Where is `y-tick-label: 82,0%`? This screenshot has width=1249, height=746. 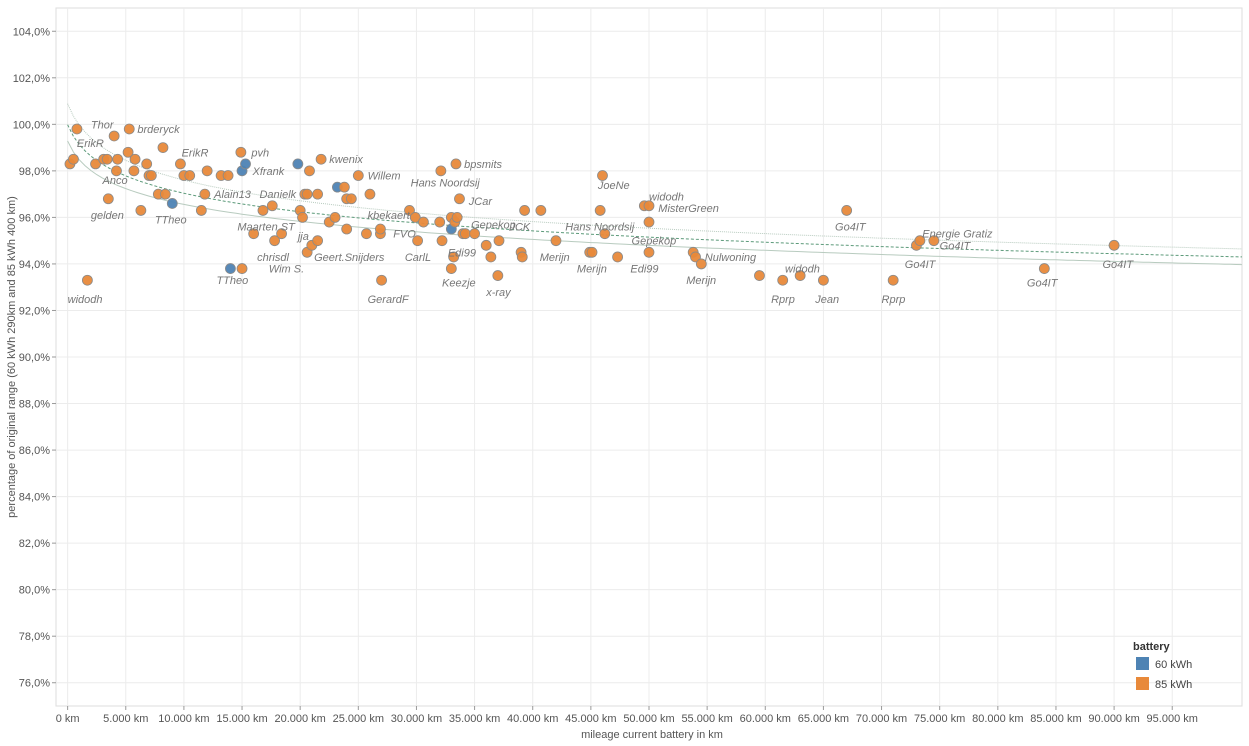
y-tick-label: 82,0% is located at coordinates (34, 544).